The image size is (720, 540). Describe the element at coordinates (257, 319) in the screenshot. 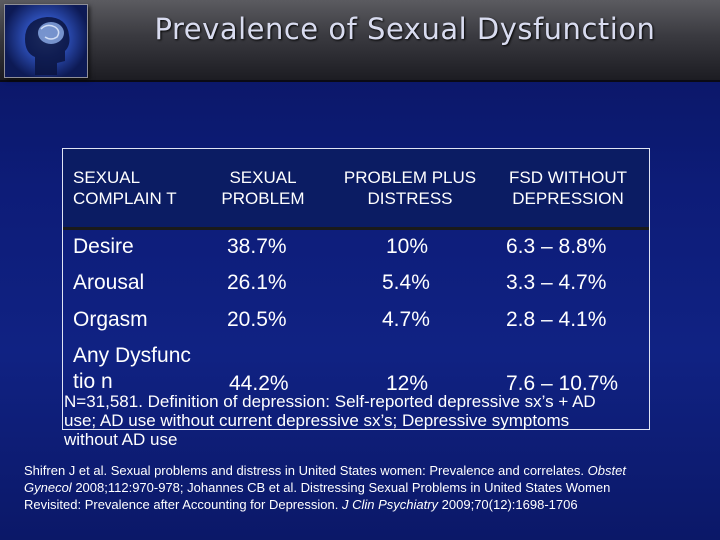

I see `cell-orgasm-sexual-problem: 20.5%` at that location.